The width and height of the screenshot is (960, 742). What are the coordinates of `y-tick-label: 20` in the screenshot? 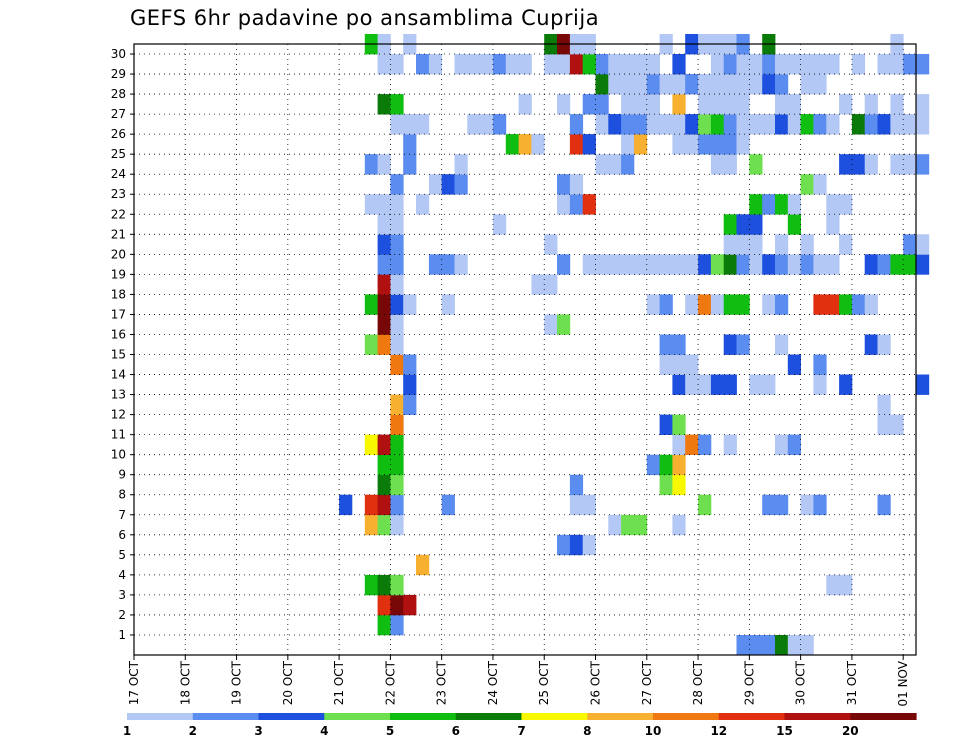 It's located at (118, 254).